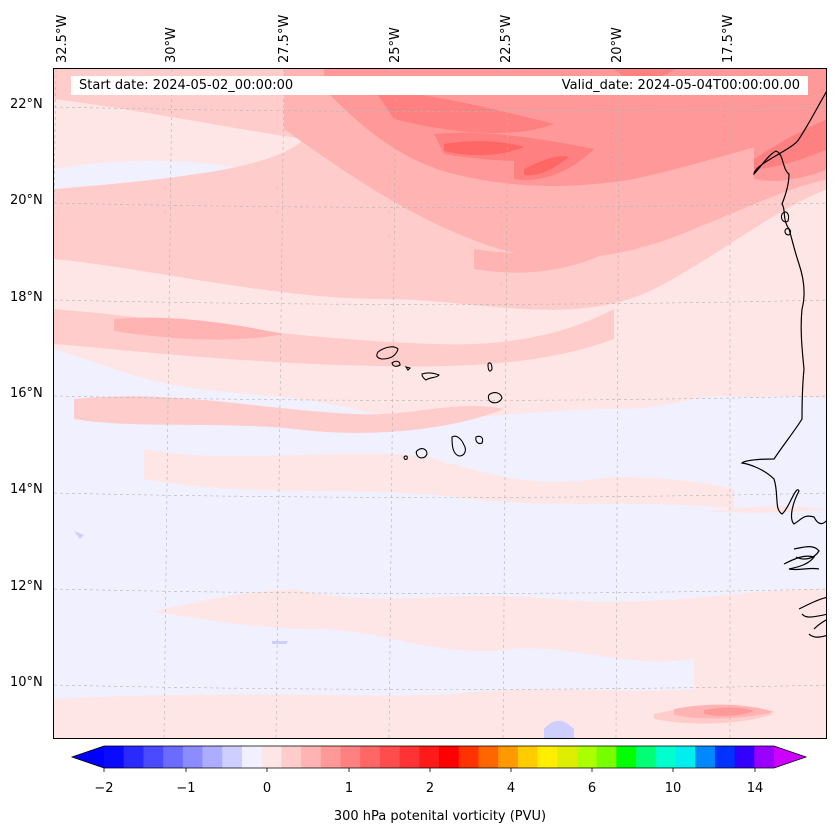 This screenshot has width=837, height=836. I want to click on lat-label-18n: 18°N, so click(26, 297).